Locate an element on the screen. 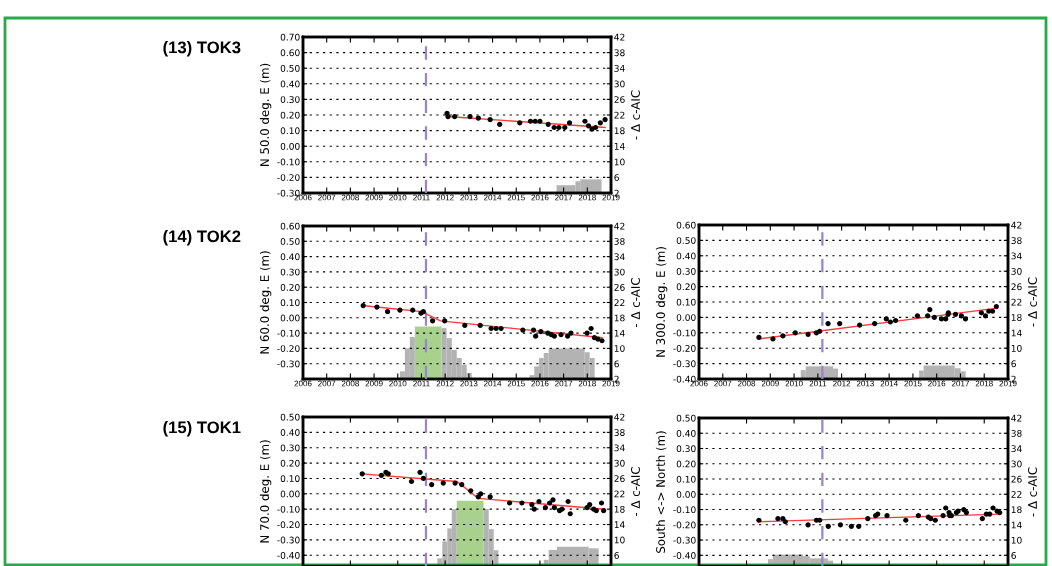 This screenshot has width=1052, height=566. x-tick-label: 2018 is located at coordinates (587, 383).